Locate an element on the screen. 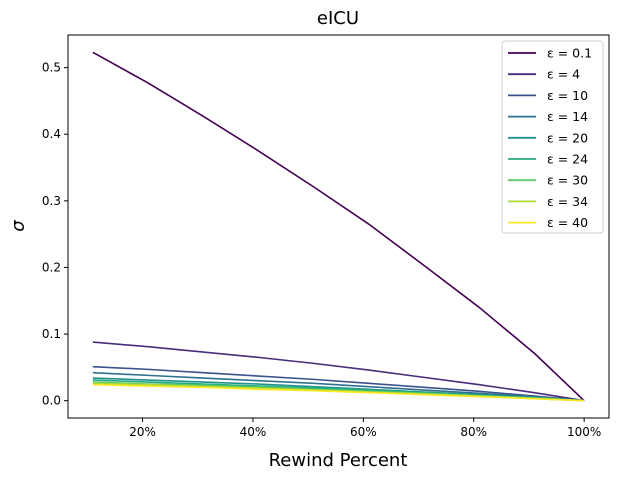 The image size is (619, 478). legend-label-5: ε = 24 is located at coordinates (567, 159).